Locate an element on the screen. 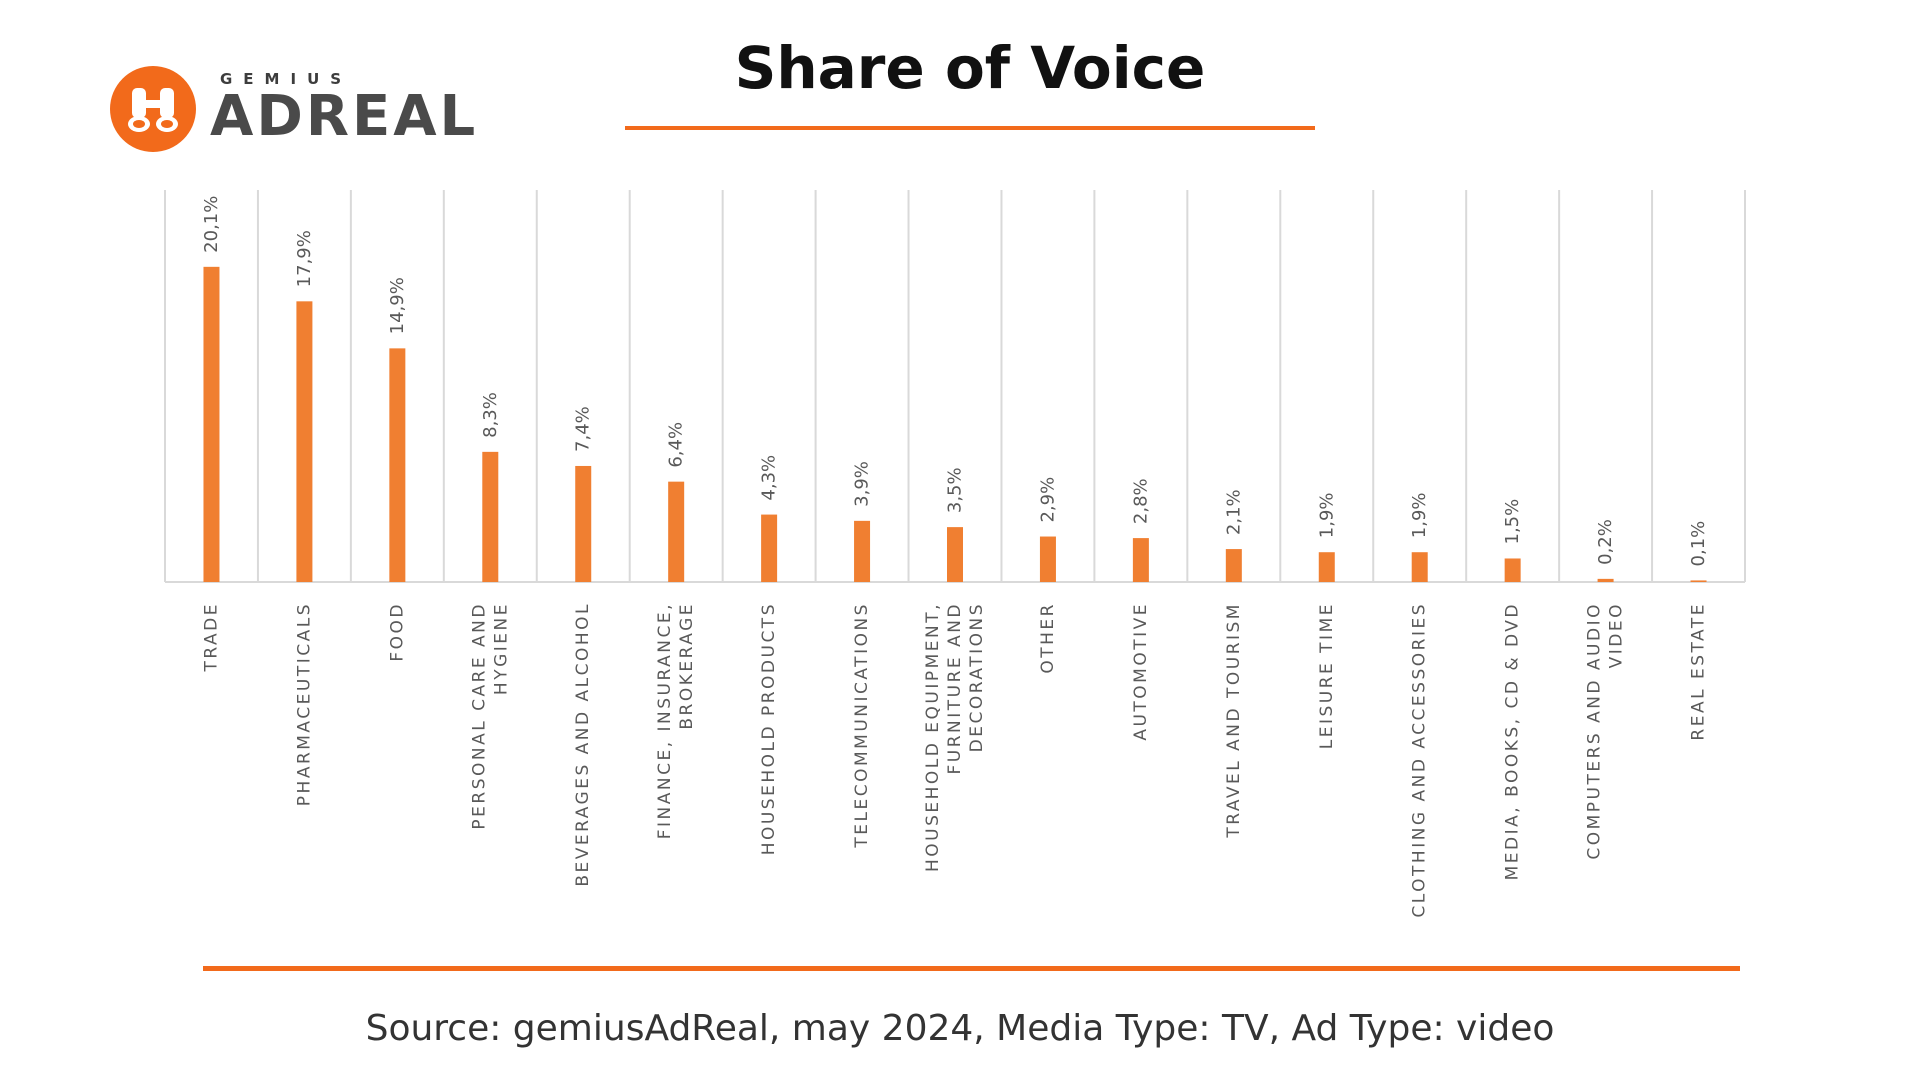 The width and height of the screenshot is (1920, 1080). category-label-line: FINANCE, INSURANCE, is located at coordinates (665, 720).